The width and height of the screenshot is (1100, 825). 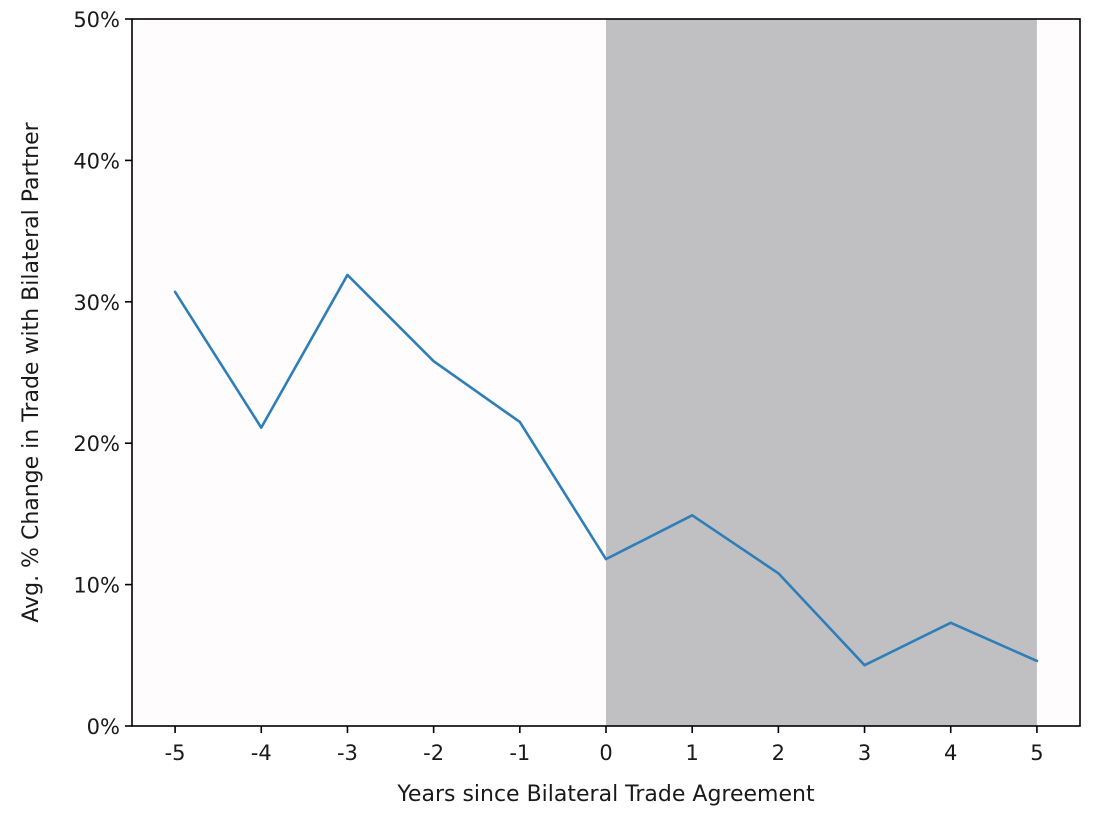 What do you see at coordinates (864, 753) in the screenshot?
I see `x-tick-label: 3` at bounding box center [864, 753].